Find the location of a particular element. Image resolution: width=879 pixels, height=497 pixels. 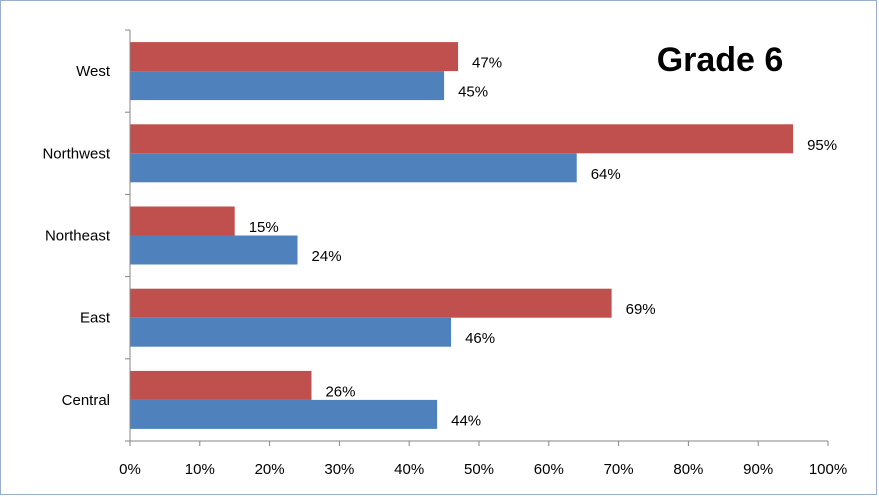

category-label-central: Central is located at coordinates (86, 400).